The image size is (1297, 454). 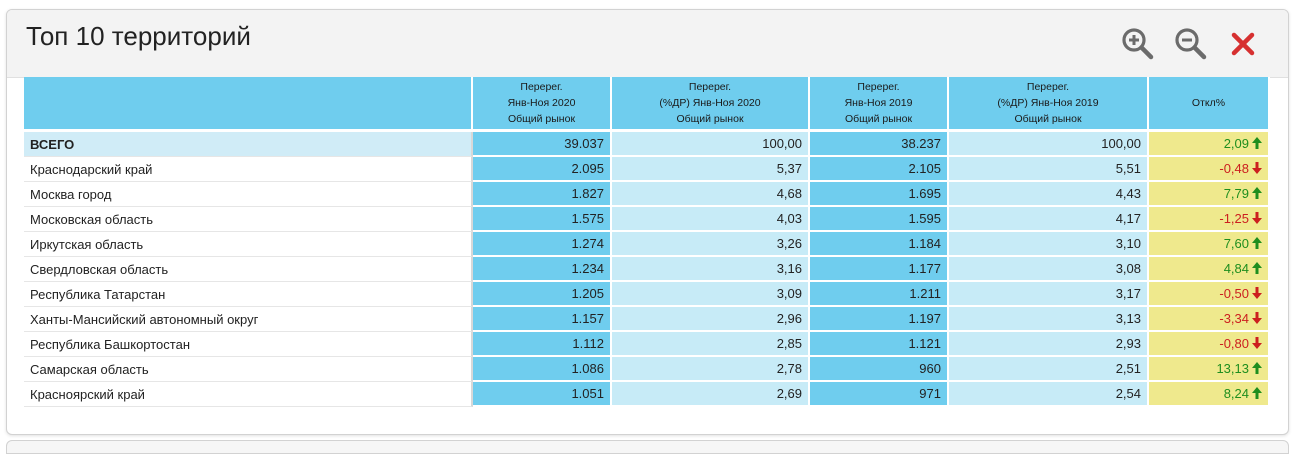 I want to click on deviation-value: 4,84, so click(x=1236, y=268).